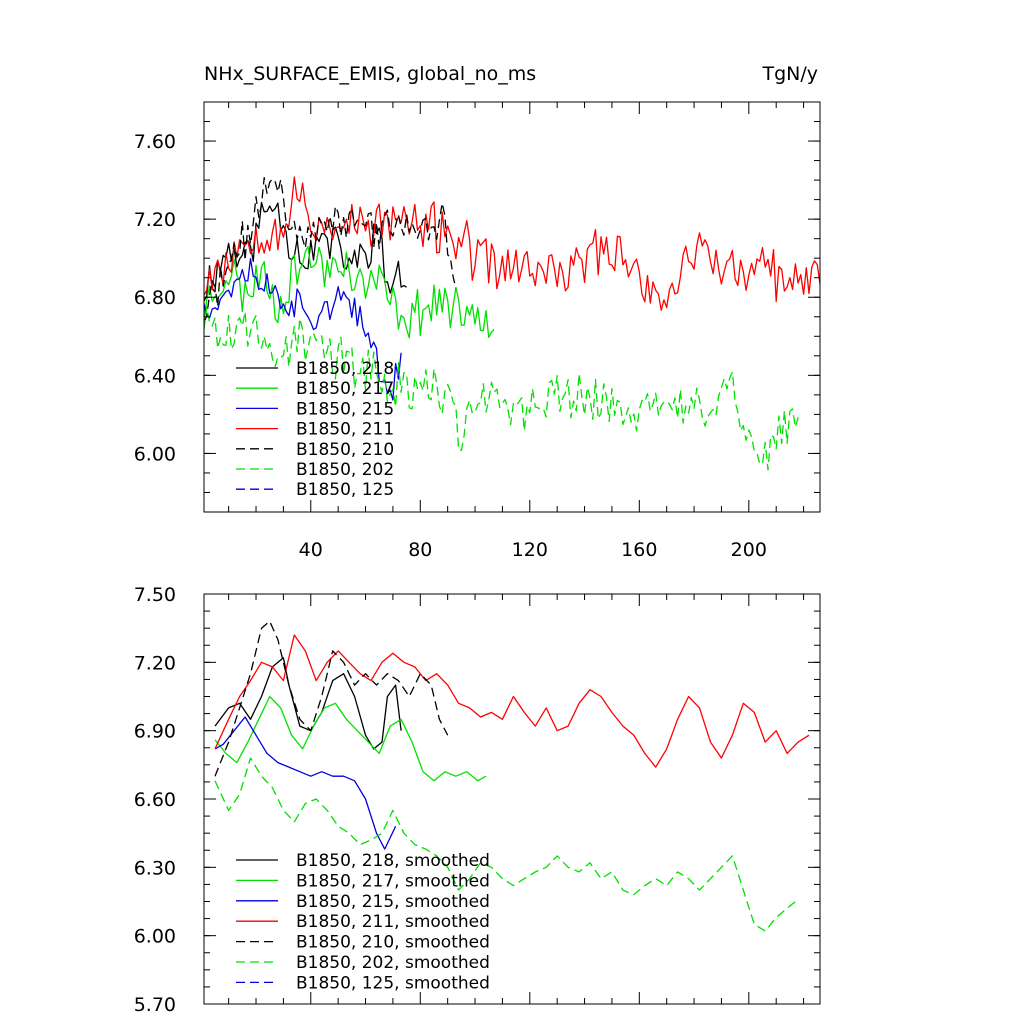  What do you see at coordinates (420, 550) in the screenshot?
I see `top-xtick-label: 80` at bounding box center [420, 550].